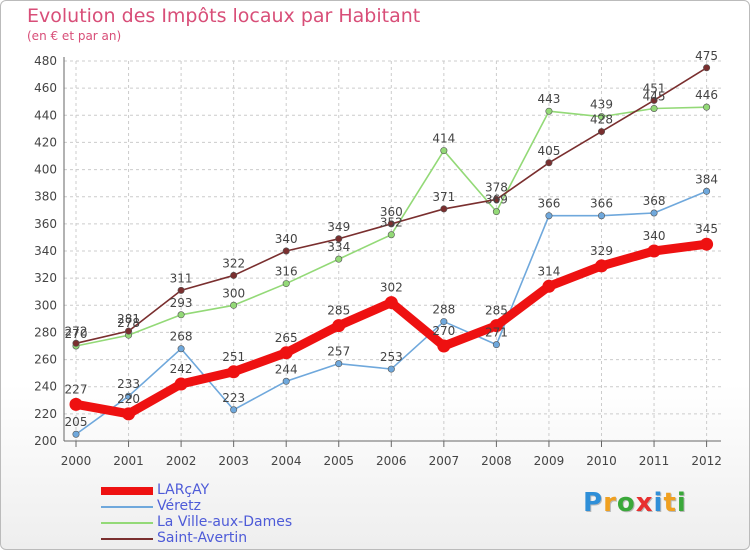 The height and width of the screenshot is (550, 750). What do you see at coordinates (202, 538) in the screenshot?
I see `legend-label: Saint-Avertin` at bounding box center [202, 538].